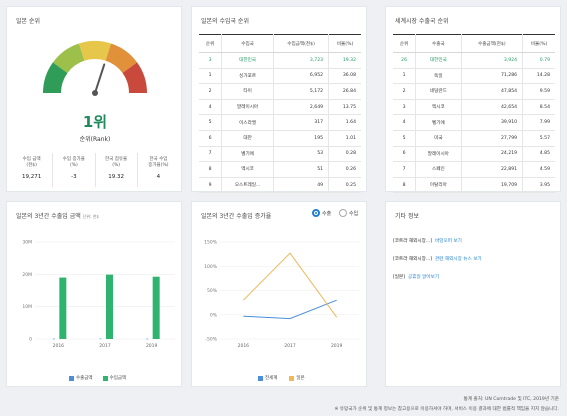 This screenshot has height=416, width=567. Describe the element at coordinates (116, 177) in the screenshot. I see `stat-value: 19.32` at that location.